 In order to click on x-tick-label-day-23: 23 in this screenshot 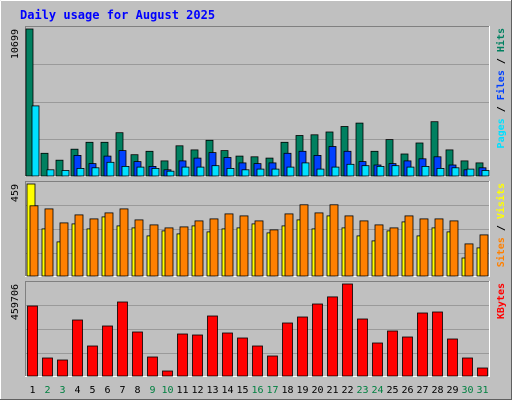, I will do `click(362, 390)`.